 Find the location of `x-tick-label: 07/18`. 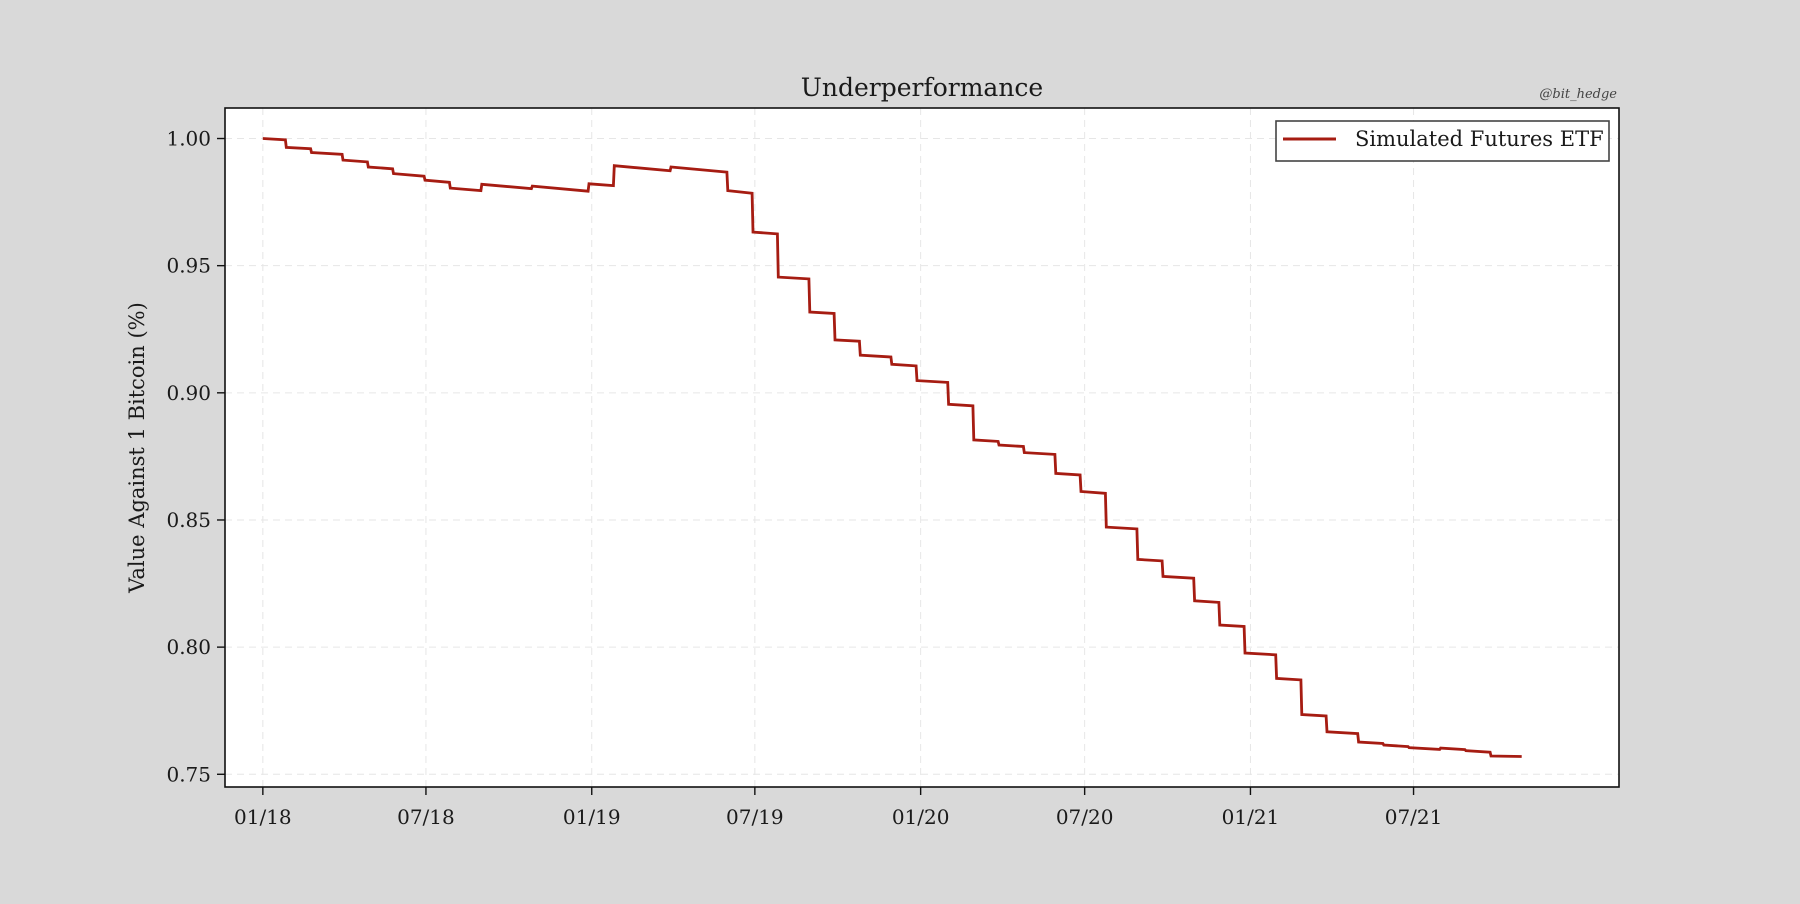

x-tick-label: 07/18 is located at coordinates (426, 817).